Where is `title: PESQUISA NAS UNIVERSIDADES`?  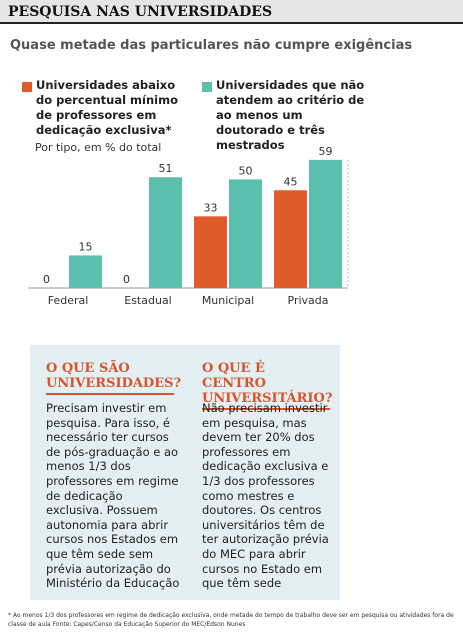 title: PESQUISA NAS UNIVERSIDADES is located at coordinates (231, 12).